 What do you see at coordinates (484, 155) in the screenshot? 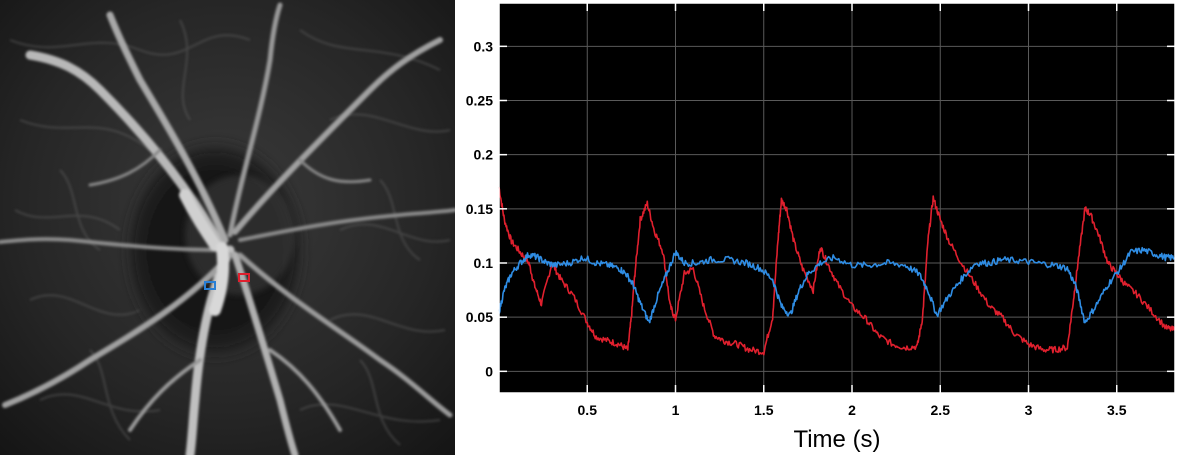
I see `y-tick-label: 0.2` at bounding box center [484, 155].